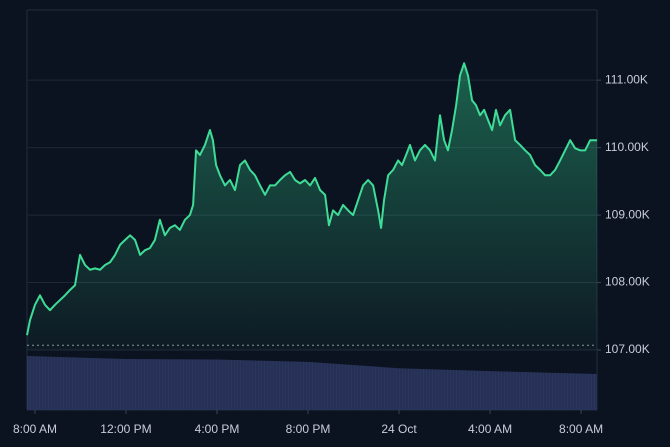  Describe the element at coordinates (399, 429) in the screenshot. I see `x-tick-label: 24 Oct` at that location.